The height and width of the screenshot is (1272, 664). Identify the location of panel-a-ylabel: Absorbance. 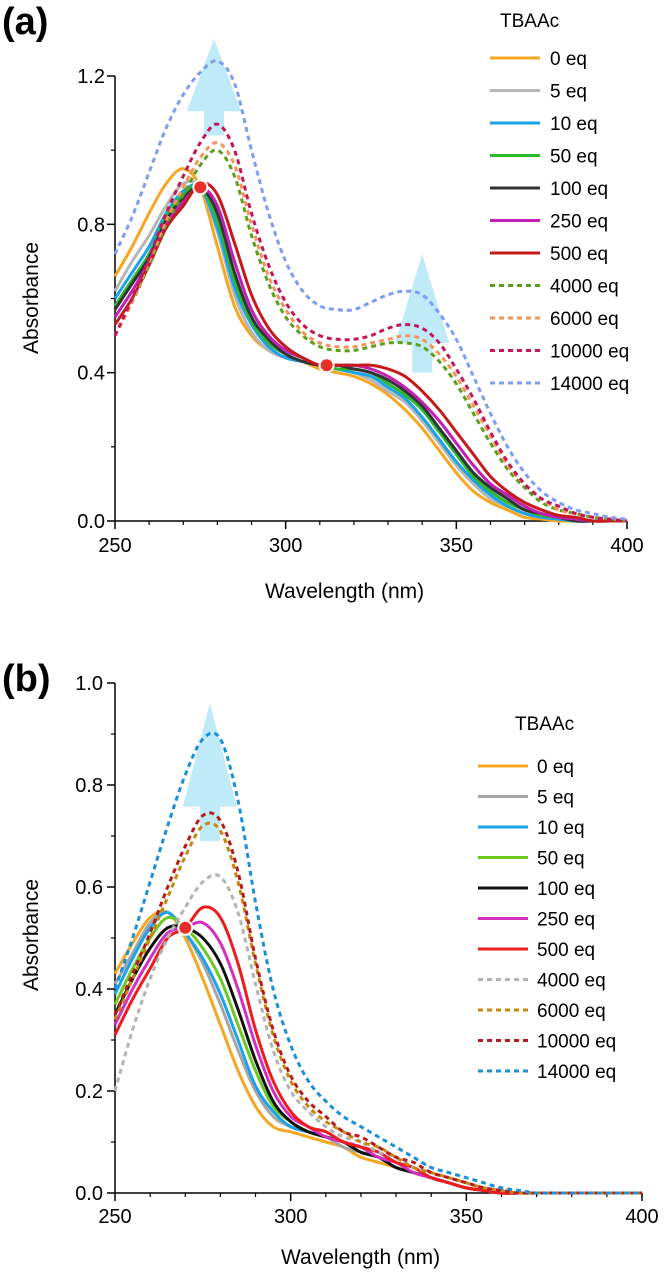
(31, 298).